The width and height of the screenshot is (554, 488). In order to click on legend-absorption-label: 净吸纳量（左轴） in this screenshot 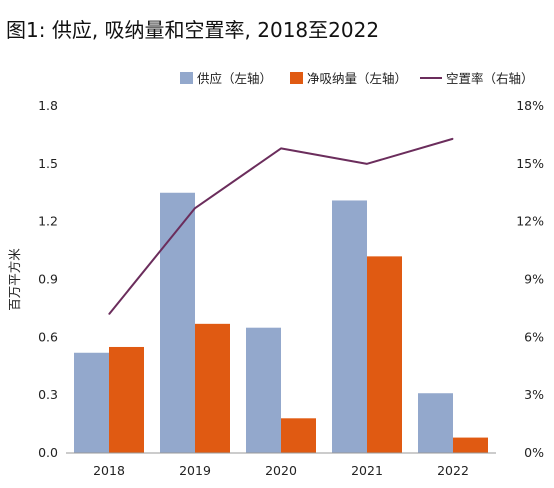, I will do `click(357, 78)`.